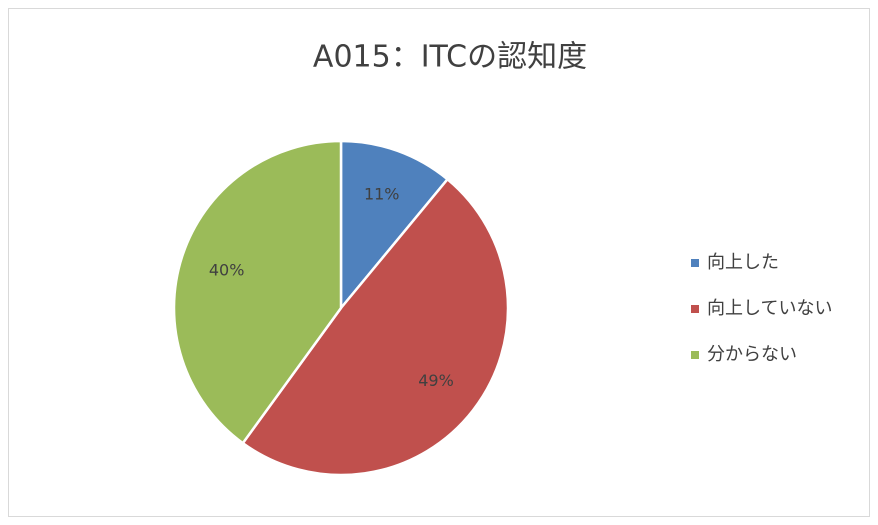  What do you see at coordinates (769, 308) in the screenshot?
I see `legend-label: 向上していない` at bounding box center [769, 308].